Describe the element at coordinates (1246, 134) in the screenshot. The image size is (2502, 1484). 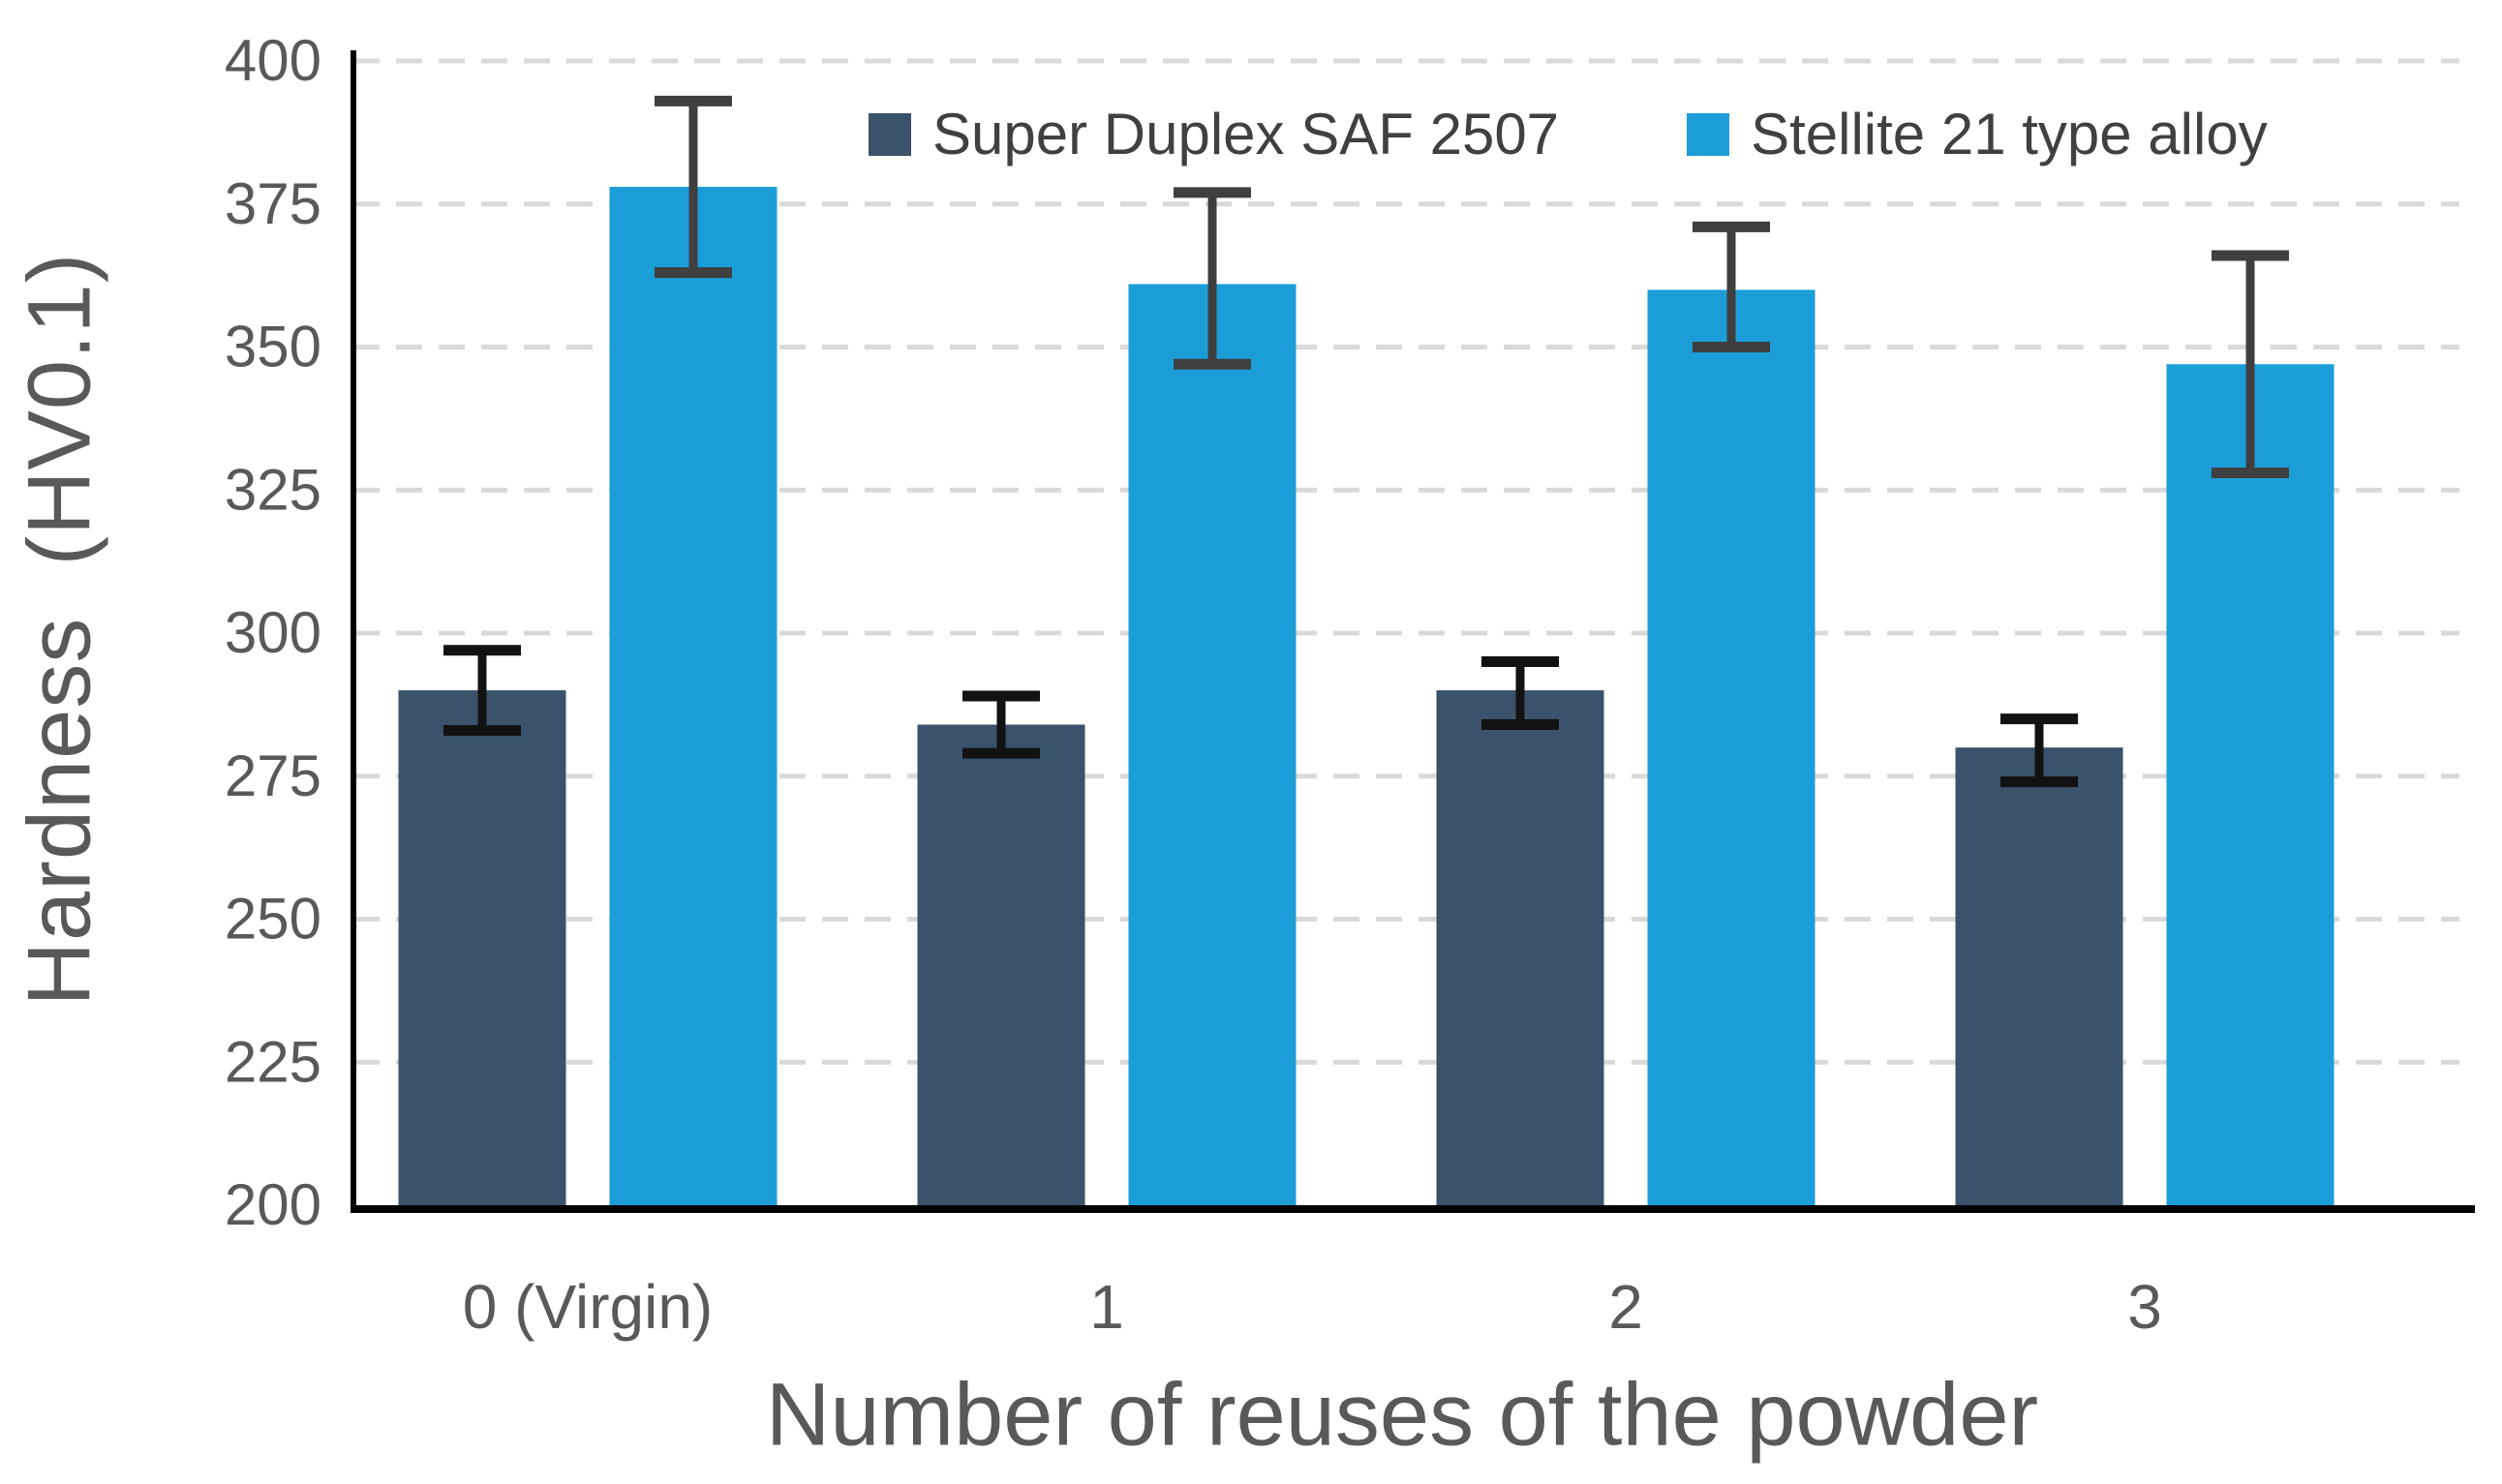
I see `legend-label-super-duplex: Super Duplex SAF 2507` at that location.